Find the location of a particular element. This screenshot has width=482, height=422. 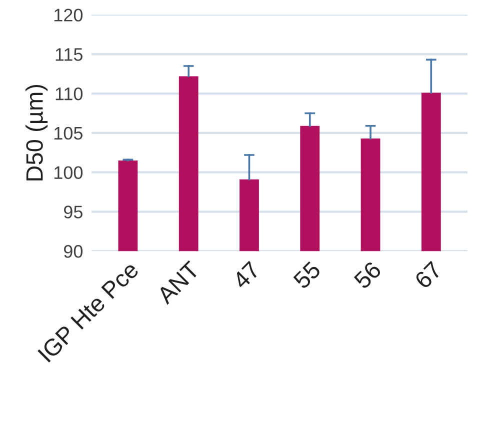

y-tick-label: 120 is located at coordinates (68, 15).